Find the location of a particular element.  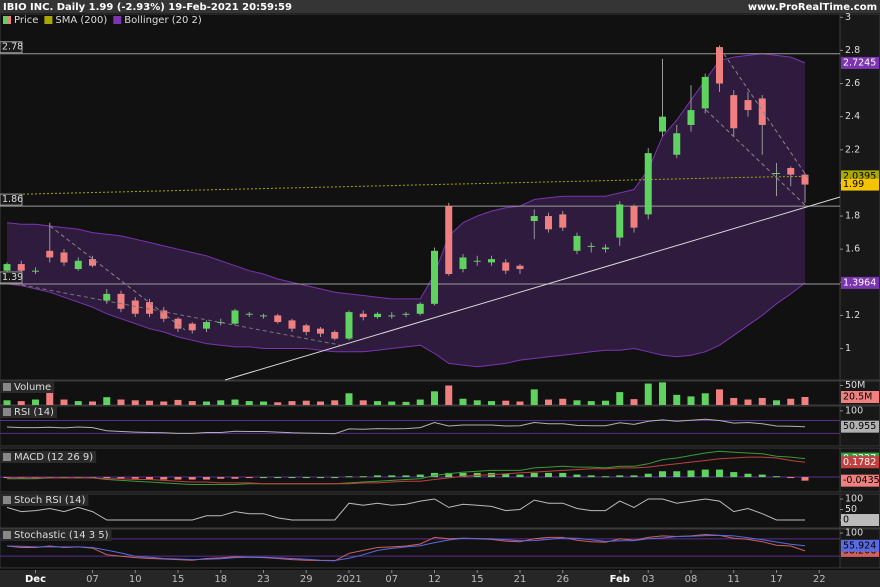

x-tick-label: Dec is located at coordinates (35, 579).